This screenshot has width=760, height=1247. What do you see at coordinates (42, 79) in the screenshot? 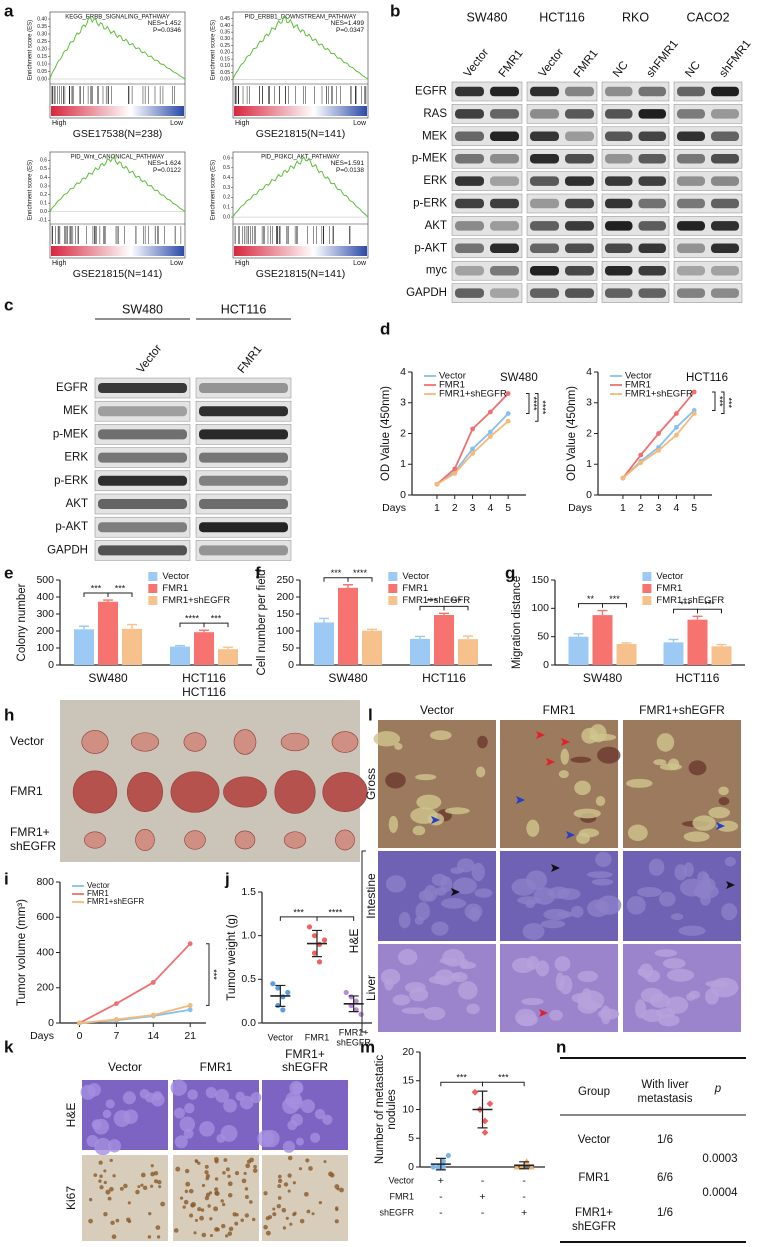
I see `gsea-tick-label: 0.00` at bounding box center [42, 79].